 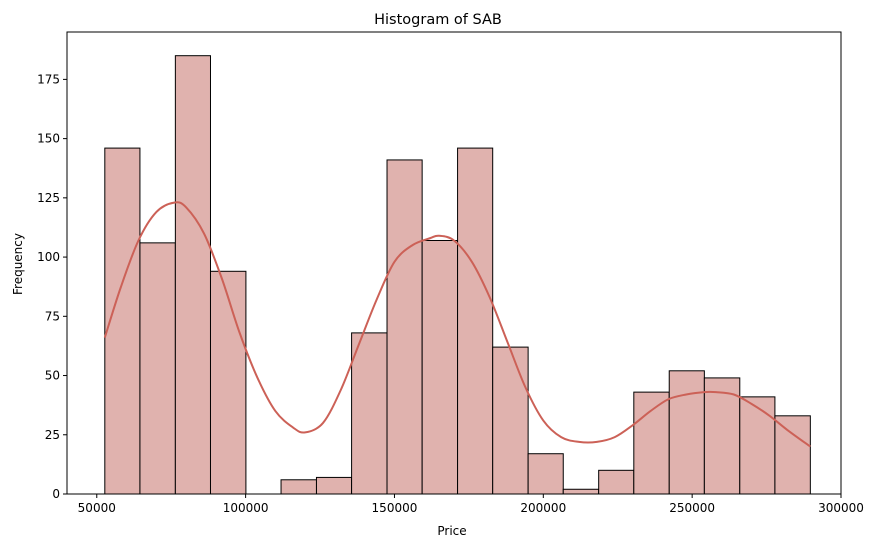 I want to click on x-axis-title: Price, so click(x=451, y=531).